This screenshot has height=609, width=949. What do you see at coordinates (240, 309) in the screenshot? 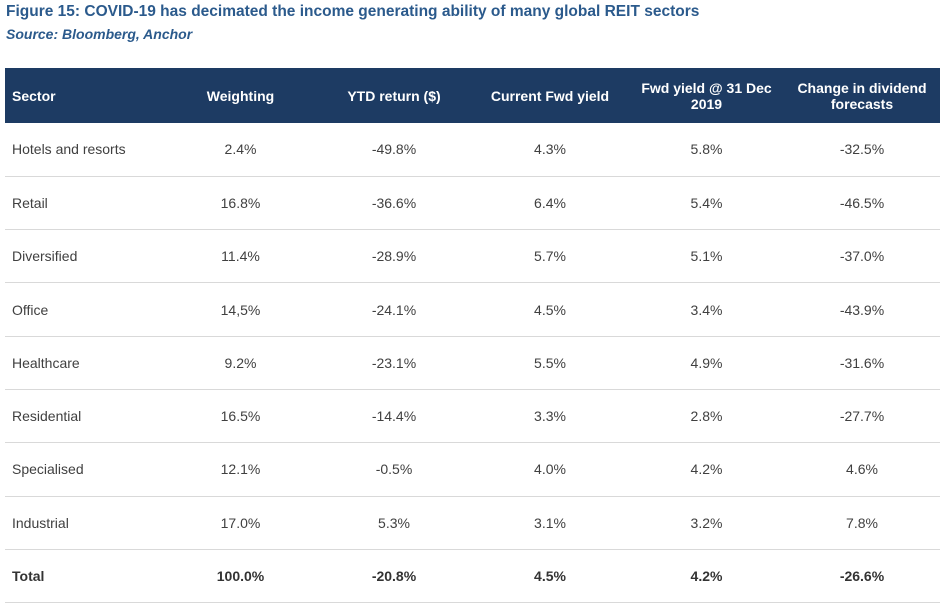
I see `cell-weighting: 14,5%` at bounding box center [240, 309].